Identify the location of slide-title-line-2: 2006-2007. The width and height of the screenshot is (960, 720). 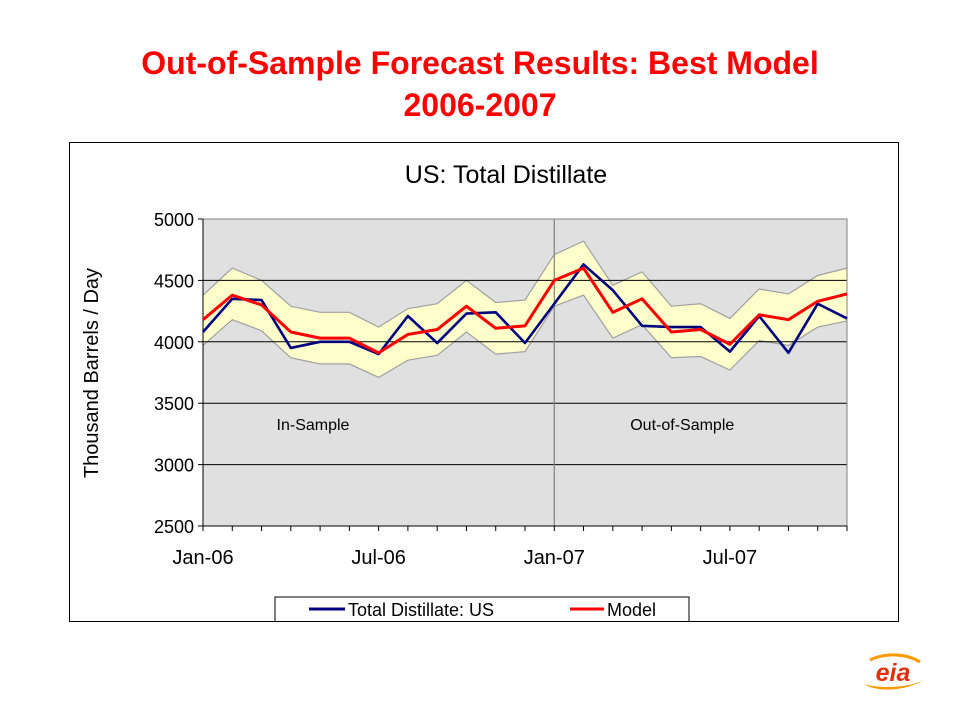
(480, 105).